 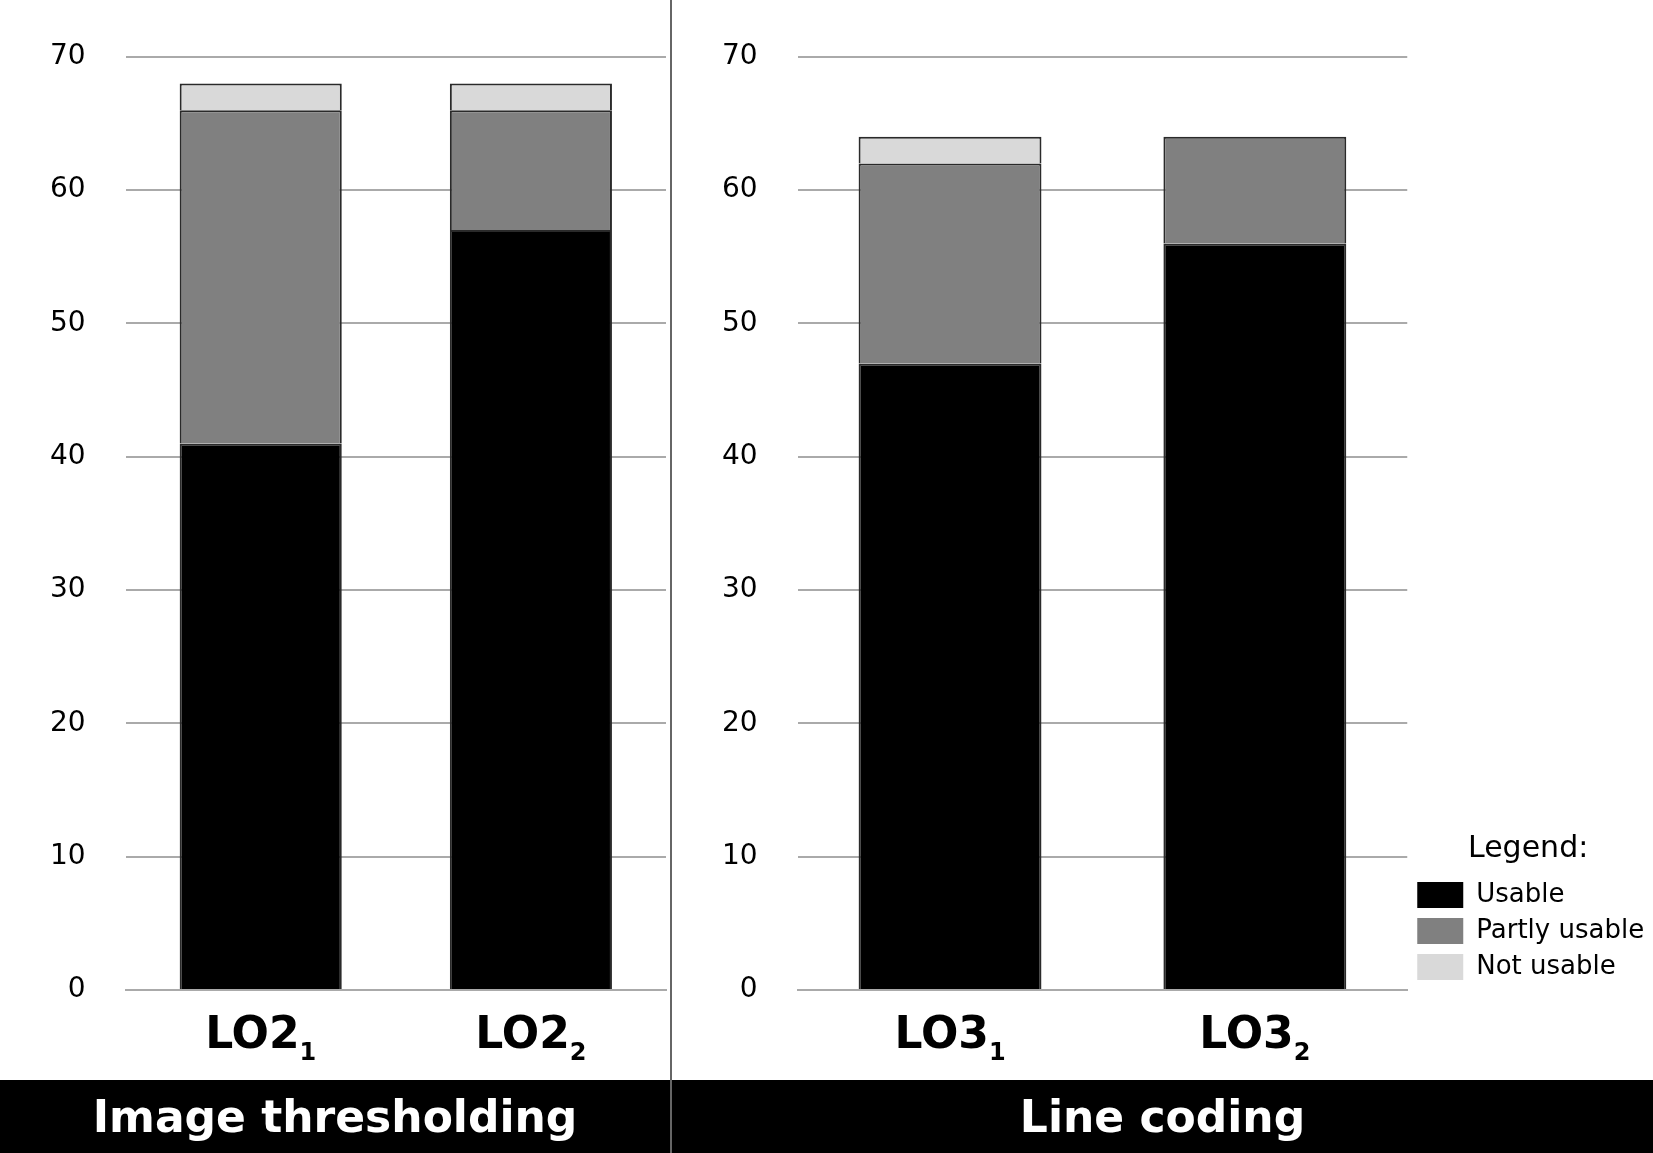 What do you see at coordinates (1528, 846) in the screenshot?
I see `legend-title: Legend:` at bounding box center [1528, 846].